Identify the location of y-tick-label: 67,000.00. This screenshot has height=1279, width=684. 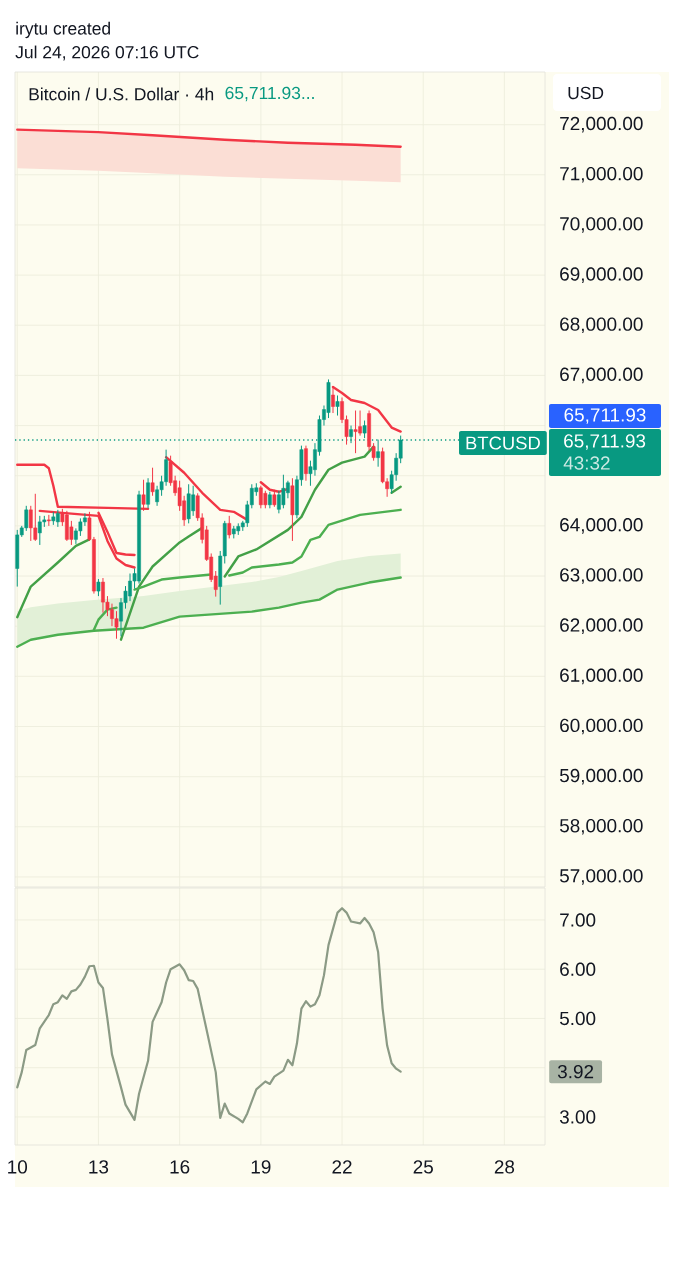
(601, 375).